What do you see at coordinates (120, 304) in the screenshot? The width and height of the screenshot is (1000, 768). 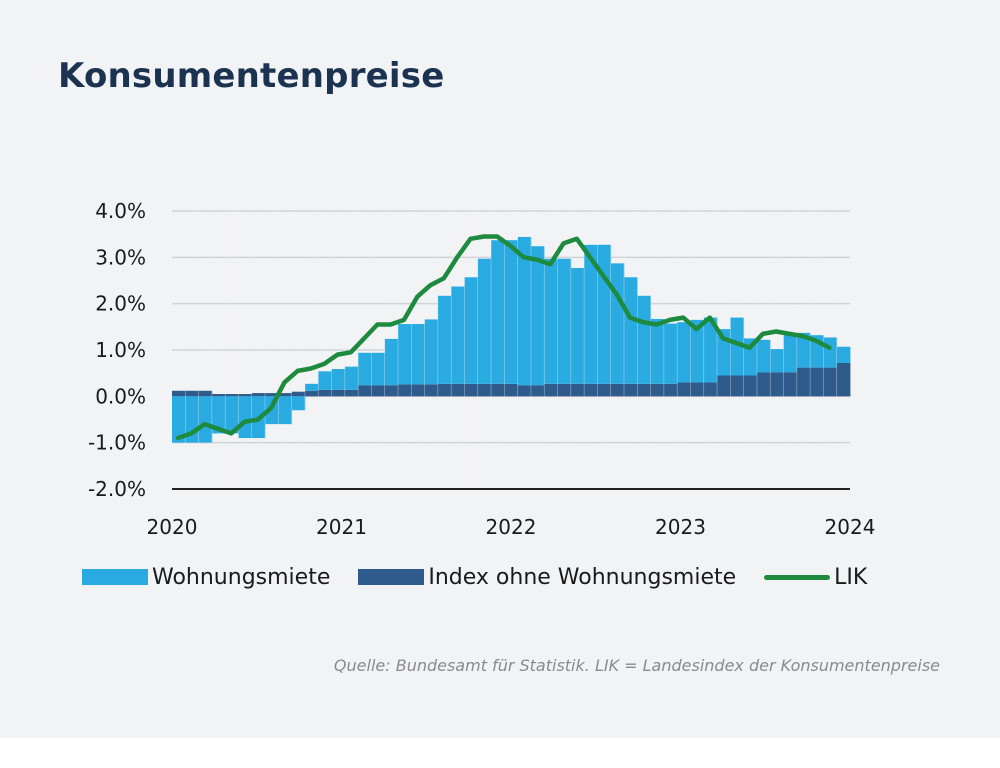 I see `y-tick-label: 2.0%` at bounding box center [120, 304].